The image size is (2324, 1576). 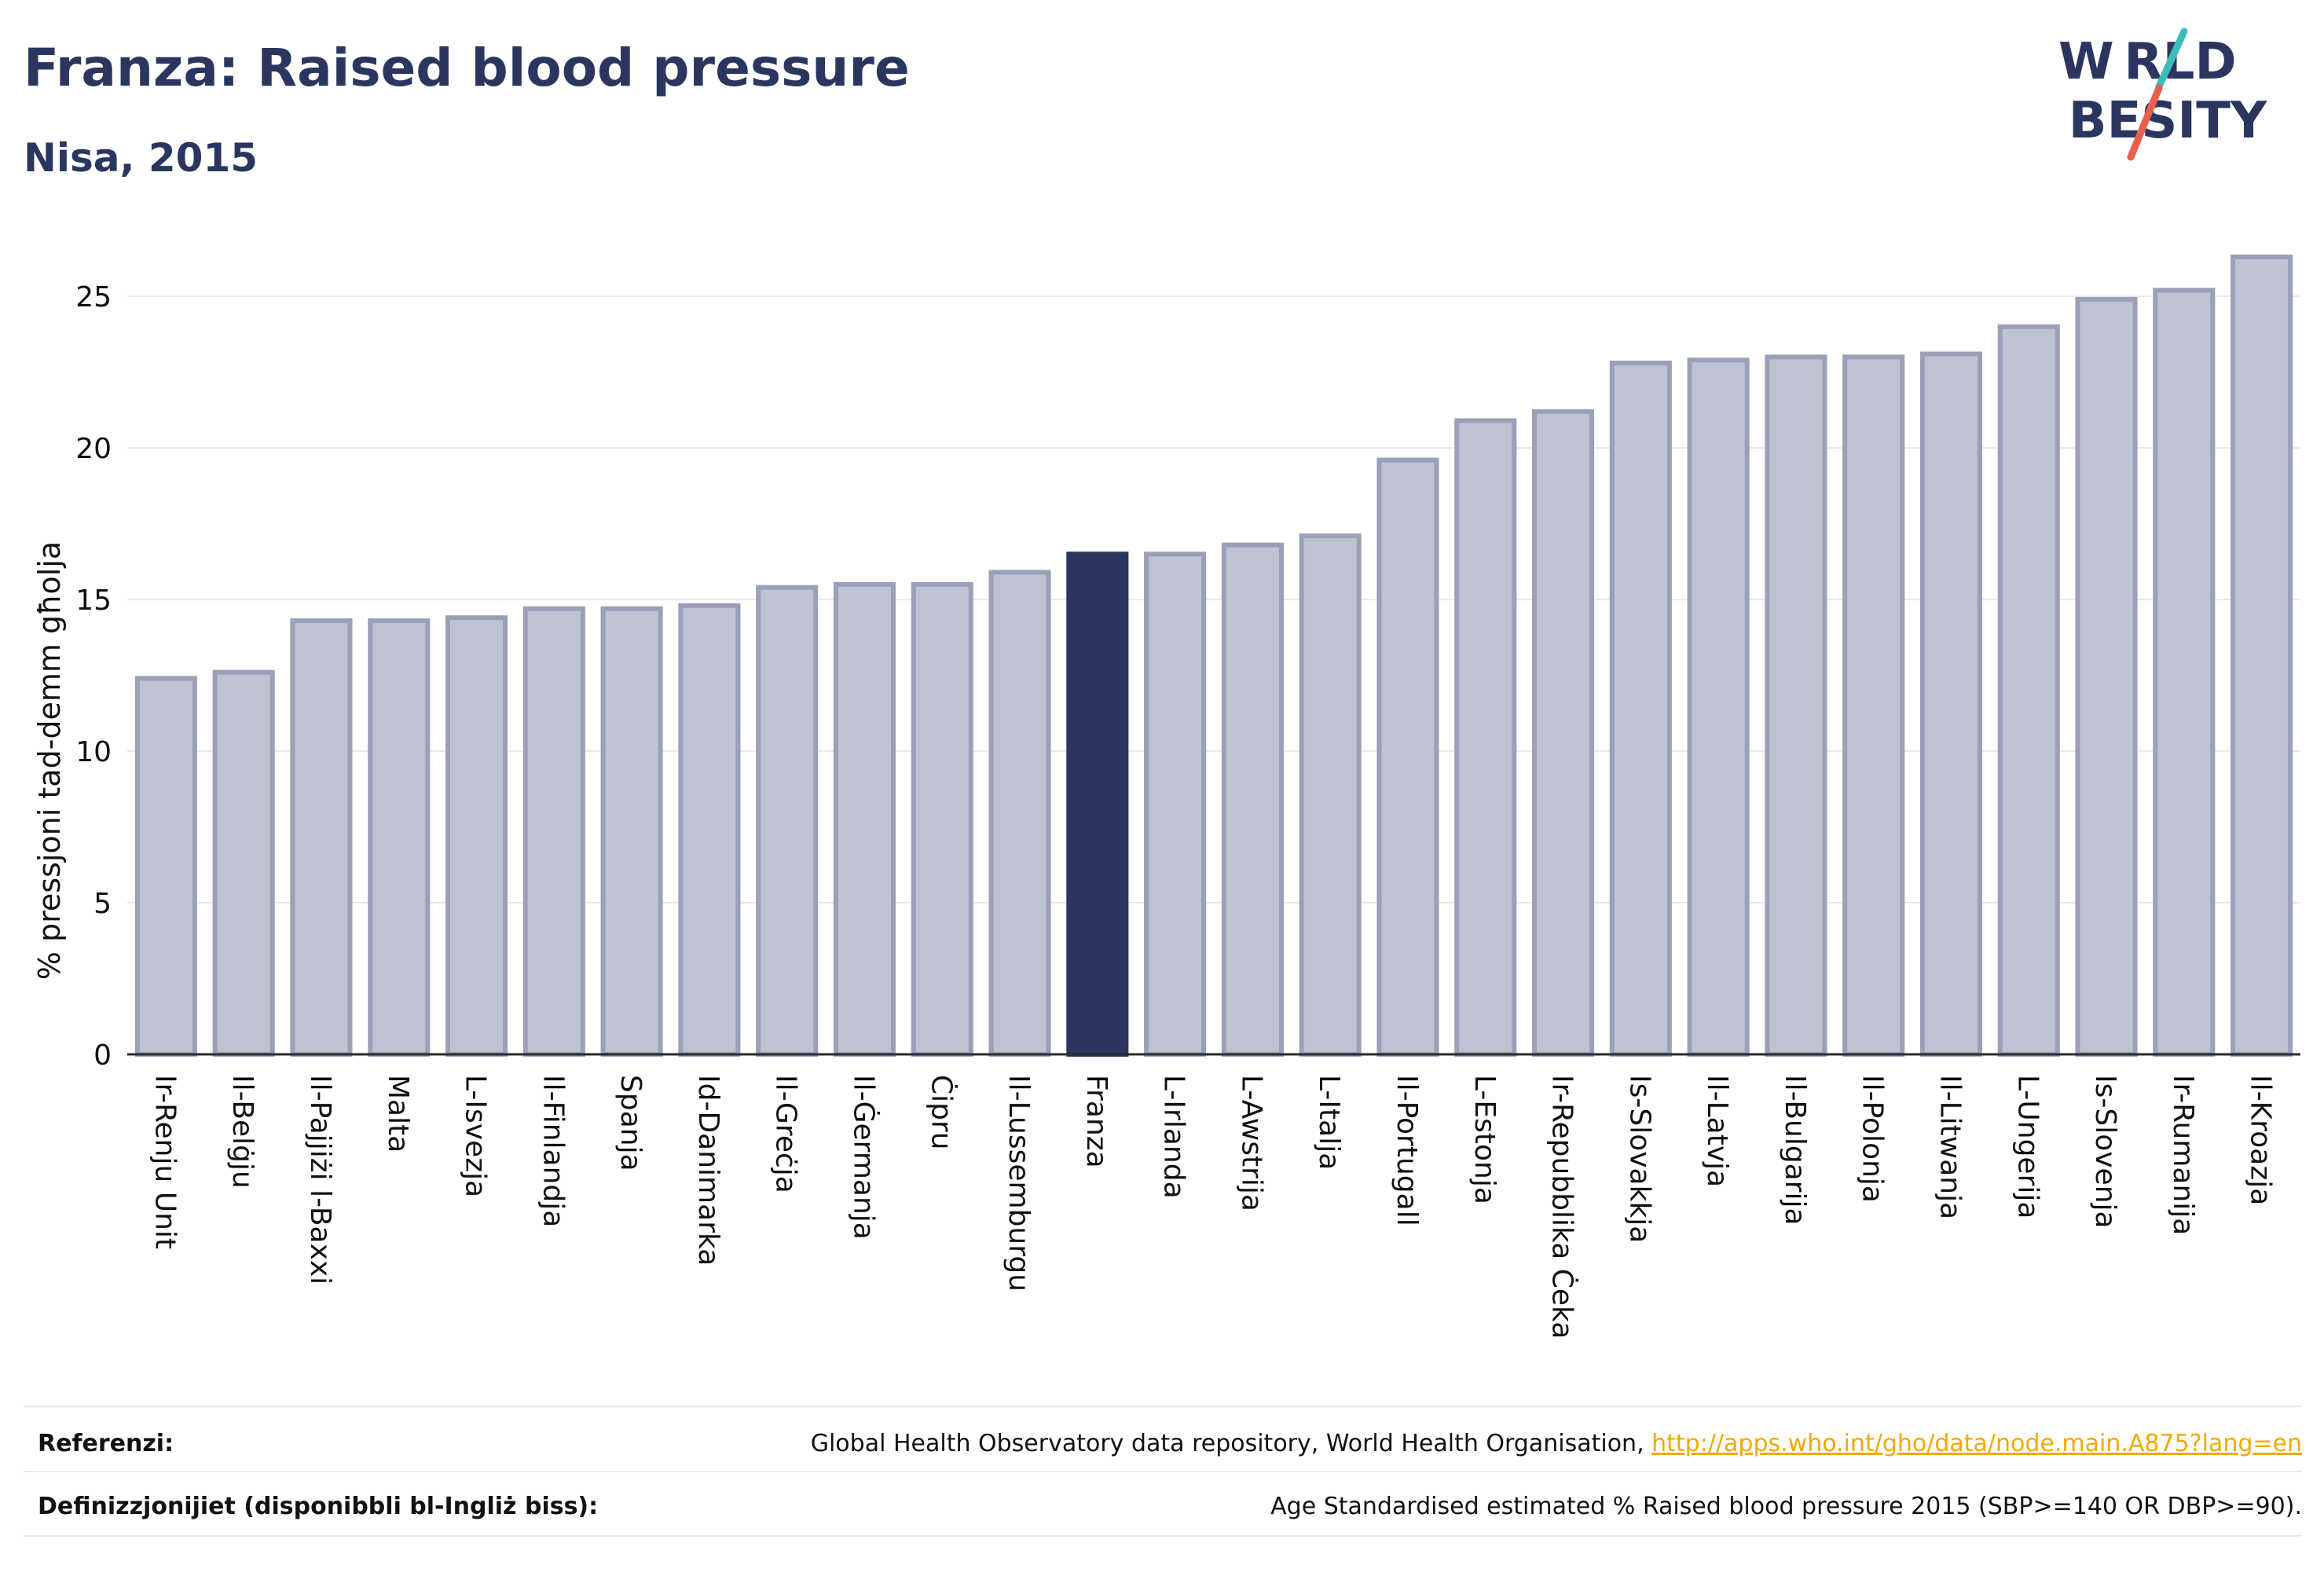 I want to click on x-tick-label: Malta, so click(x=398, y=1114).